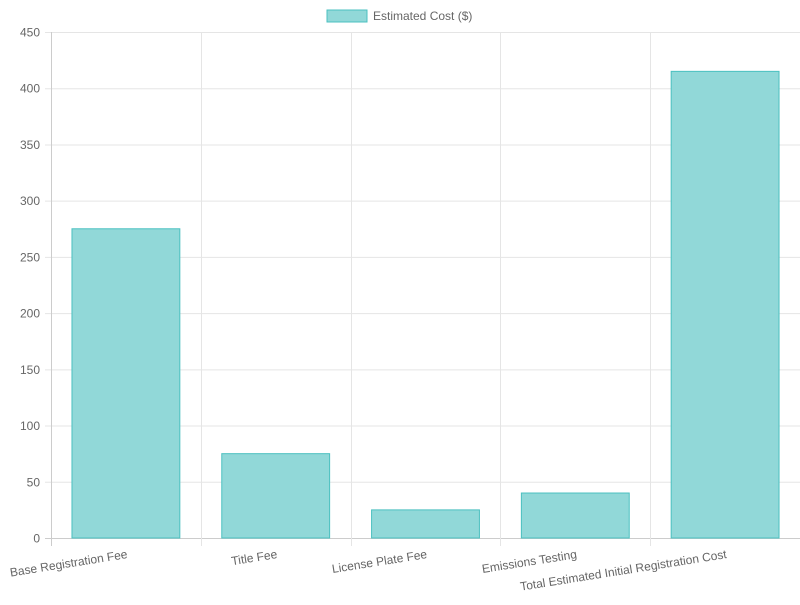 The height and width of the screenshot is (605, 800). Describe the element at coordinates (30, 33) in the screenshot. I see `y-tick-label: 450` at that location.